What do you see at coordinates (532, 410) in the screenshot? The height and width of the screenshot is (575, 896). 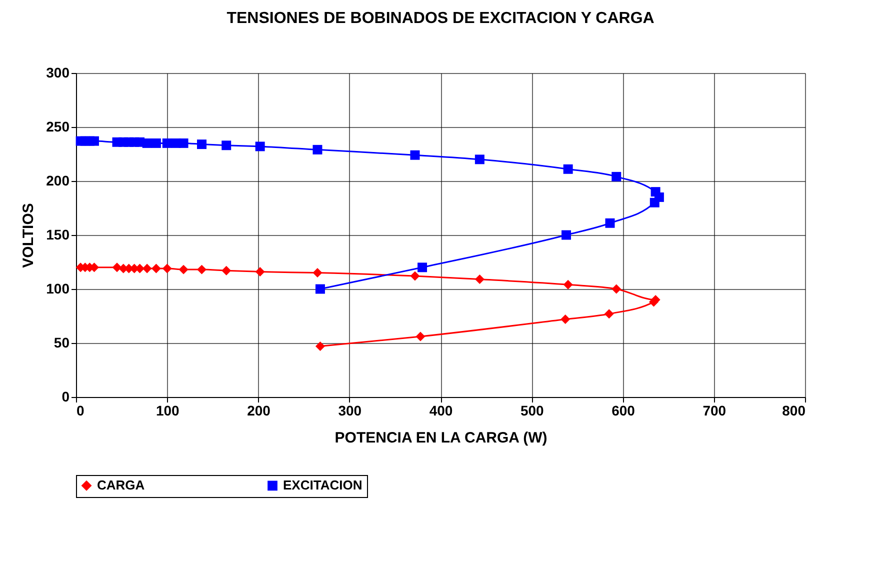 I see `x-tick-label: 500` at bounding box center [532, 410].